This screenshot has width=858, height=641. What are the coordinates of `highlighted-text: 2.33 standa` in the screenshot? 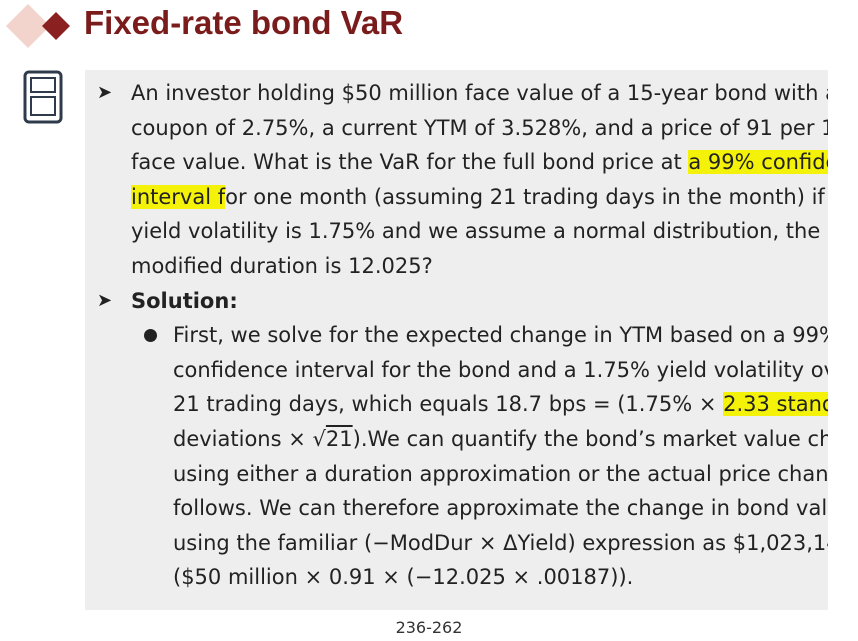 It's located at (775, 404).